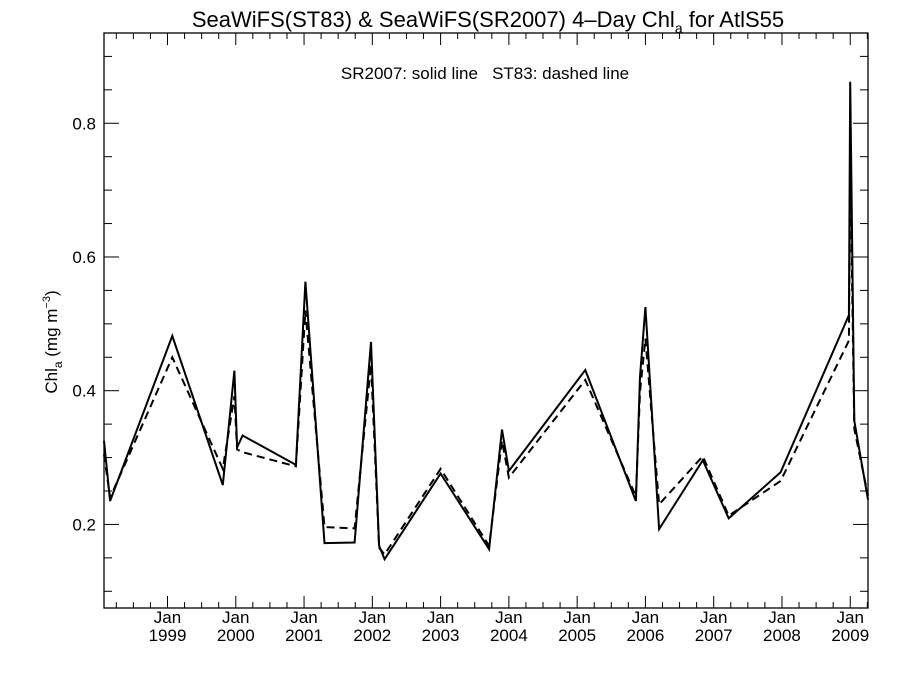  I want to click on x-tick-year-label: 2003, so click(441, 635).